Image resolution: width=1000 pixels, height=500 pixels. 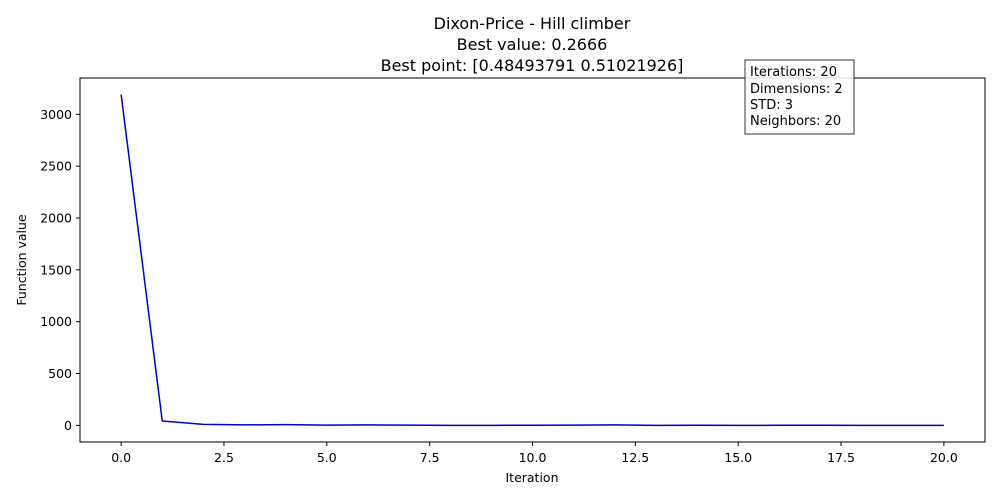 What do you see at coordinates (795, 121) in the screenshot?
I see `info-neighbors: Neighbors: 20` at bounding box center [795, 121].